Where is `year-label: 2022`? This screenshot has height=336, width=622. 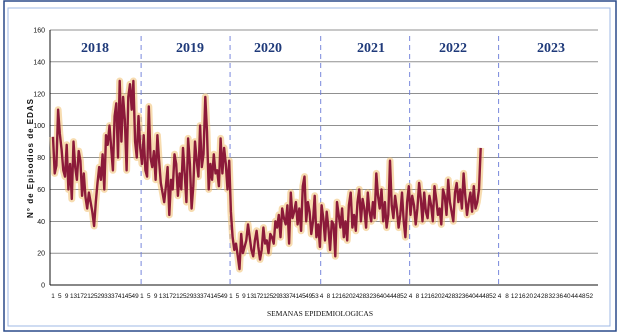
year-label: 2022 is located at coordinates (453, 48).